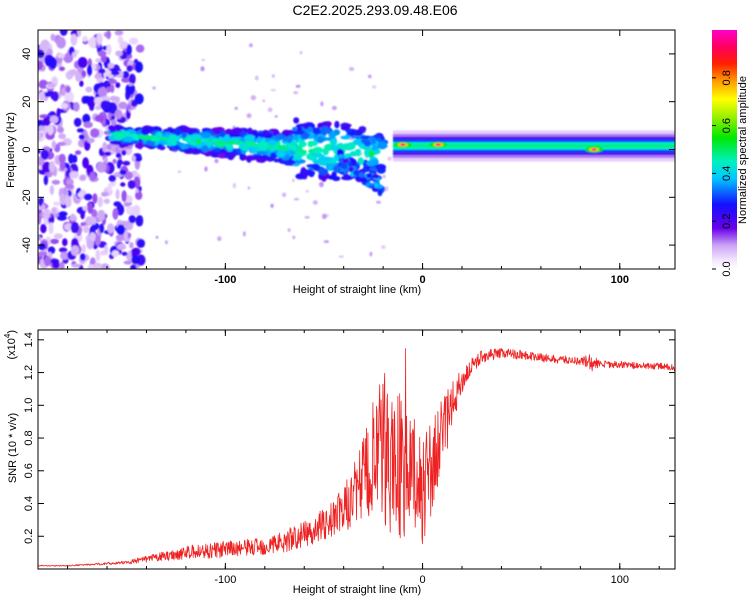  I want to click on colorbar-tick-label-1: 0.2, so click(727, 221).